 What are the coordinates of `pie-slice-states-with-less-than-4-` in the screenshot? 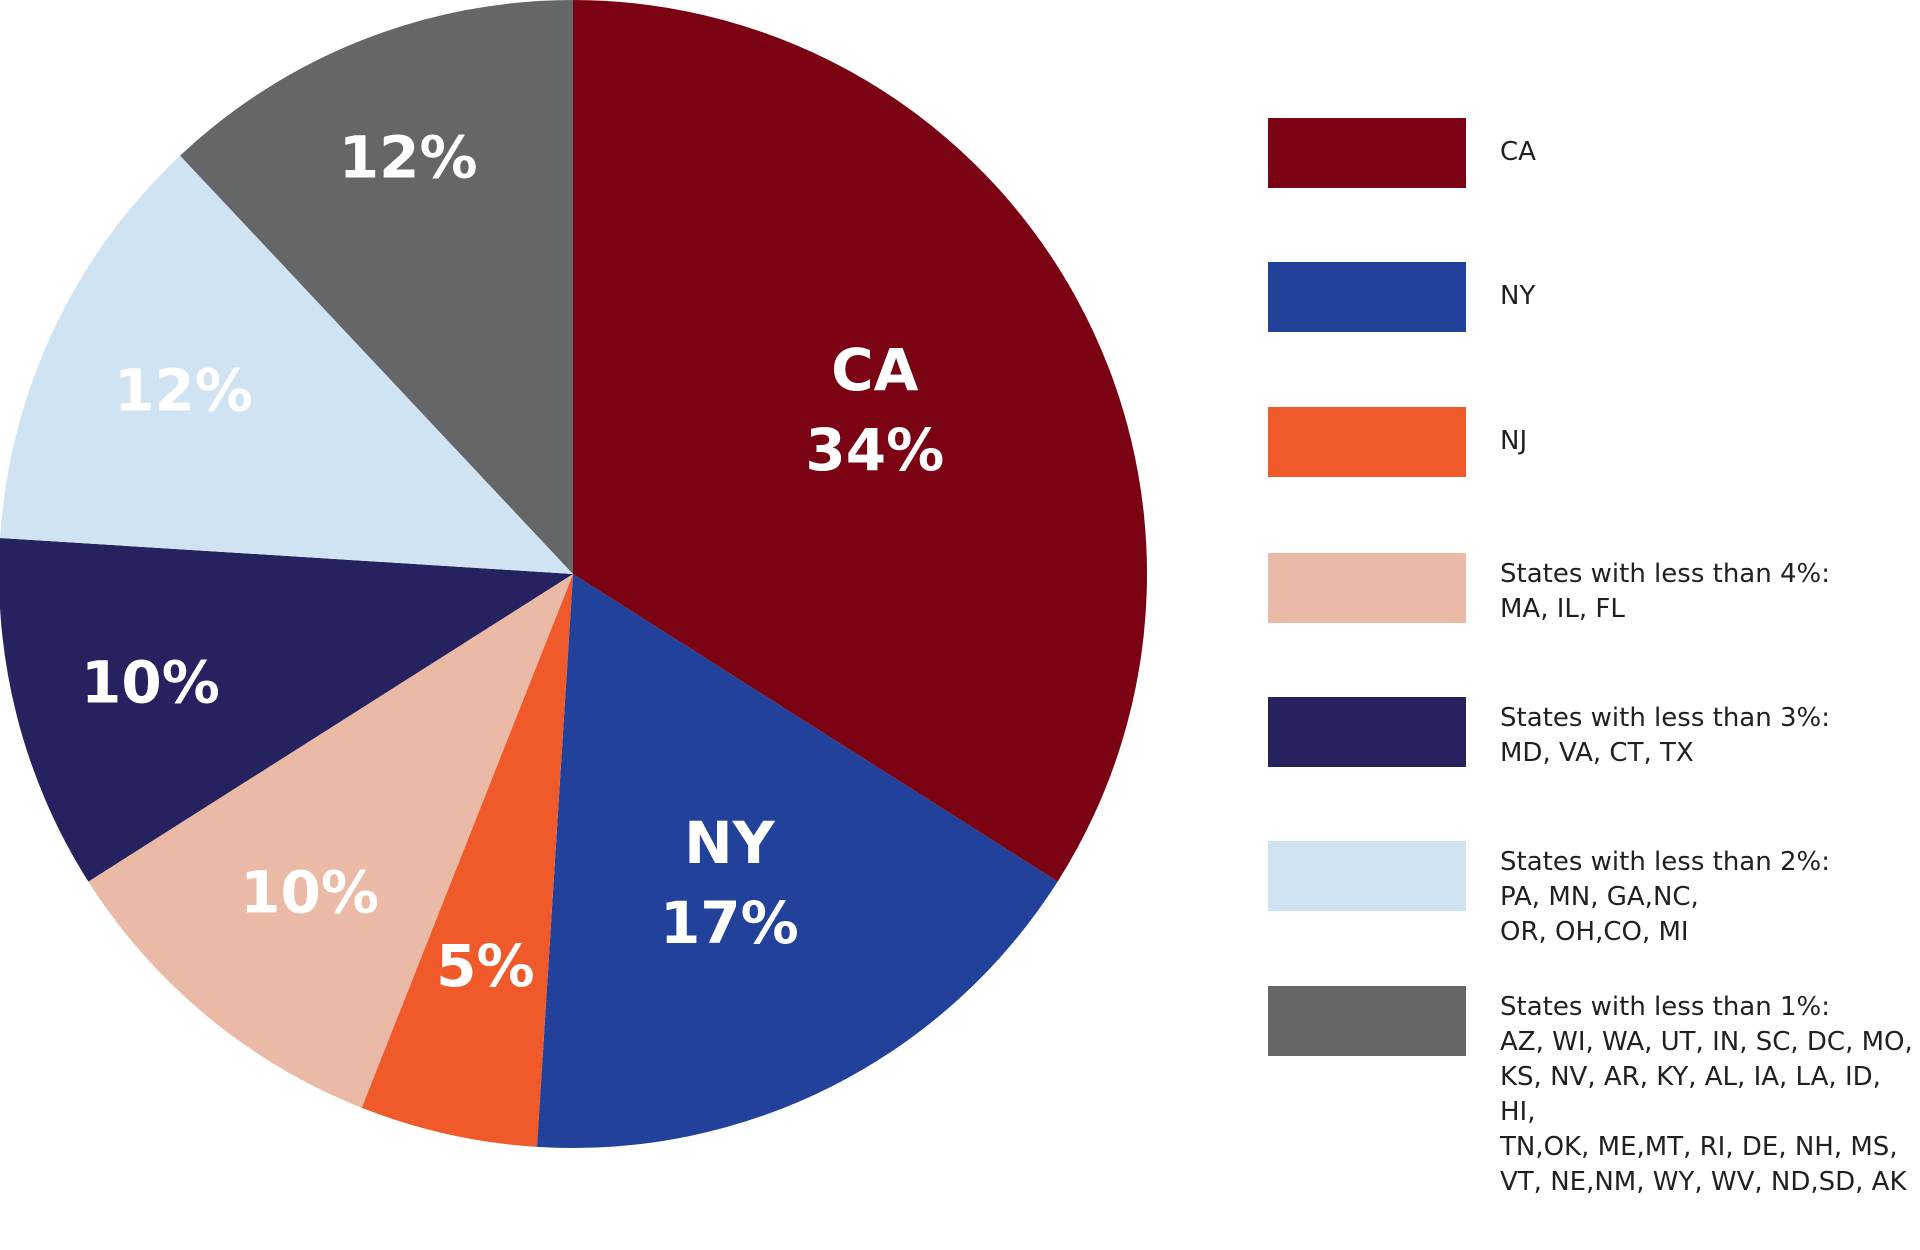 It's located at (330, 841).